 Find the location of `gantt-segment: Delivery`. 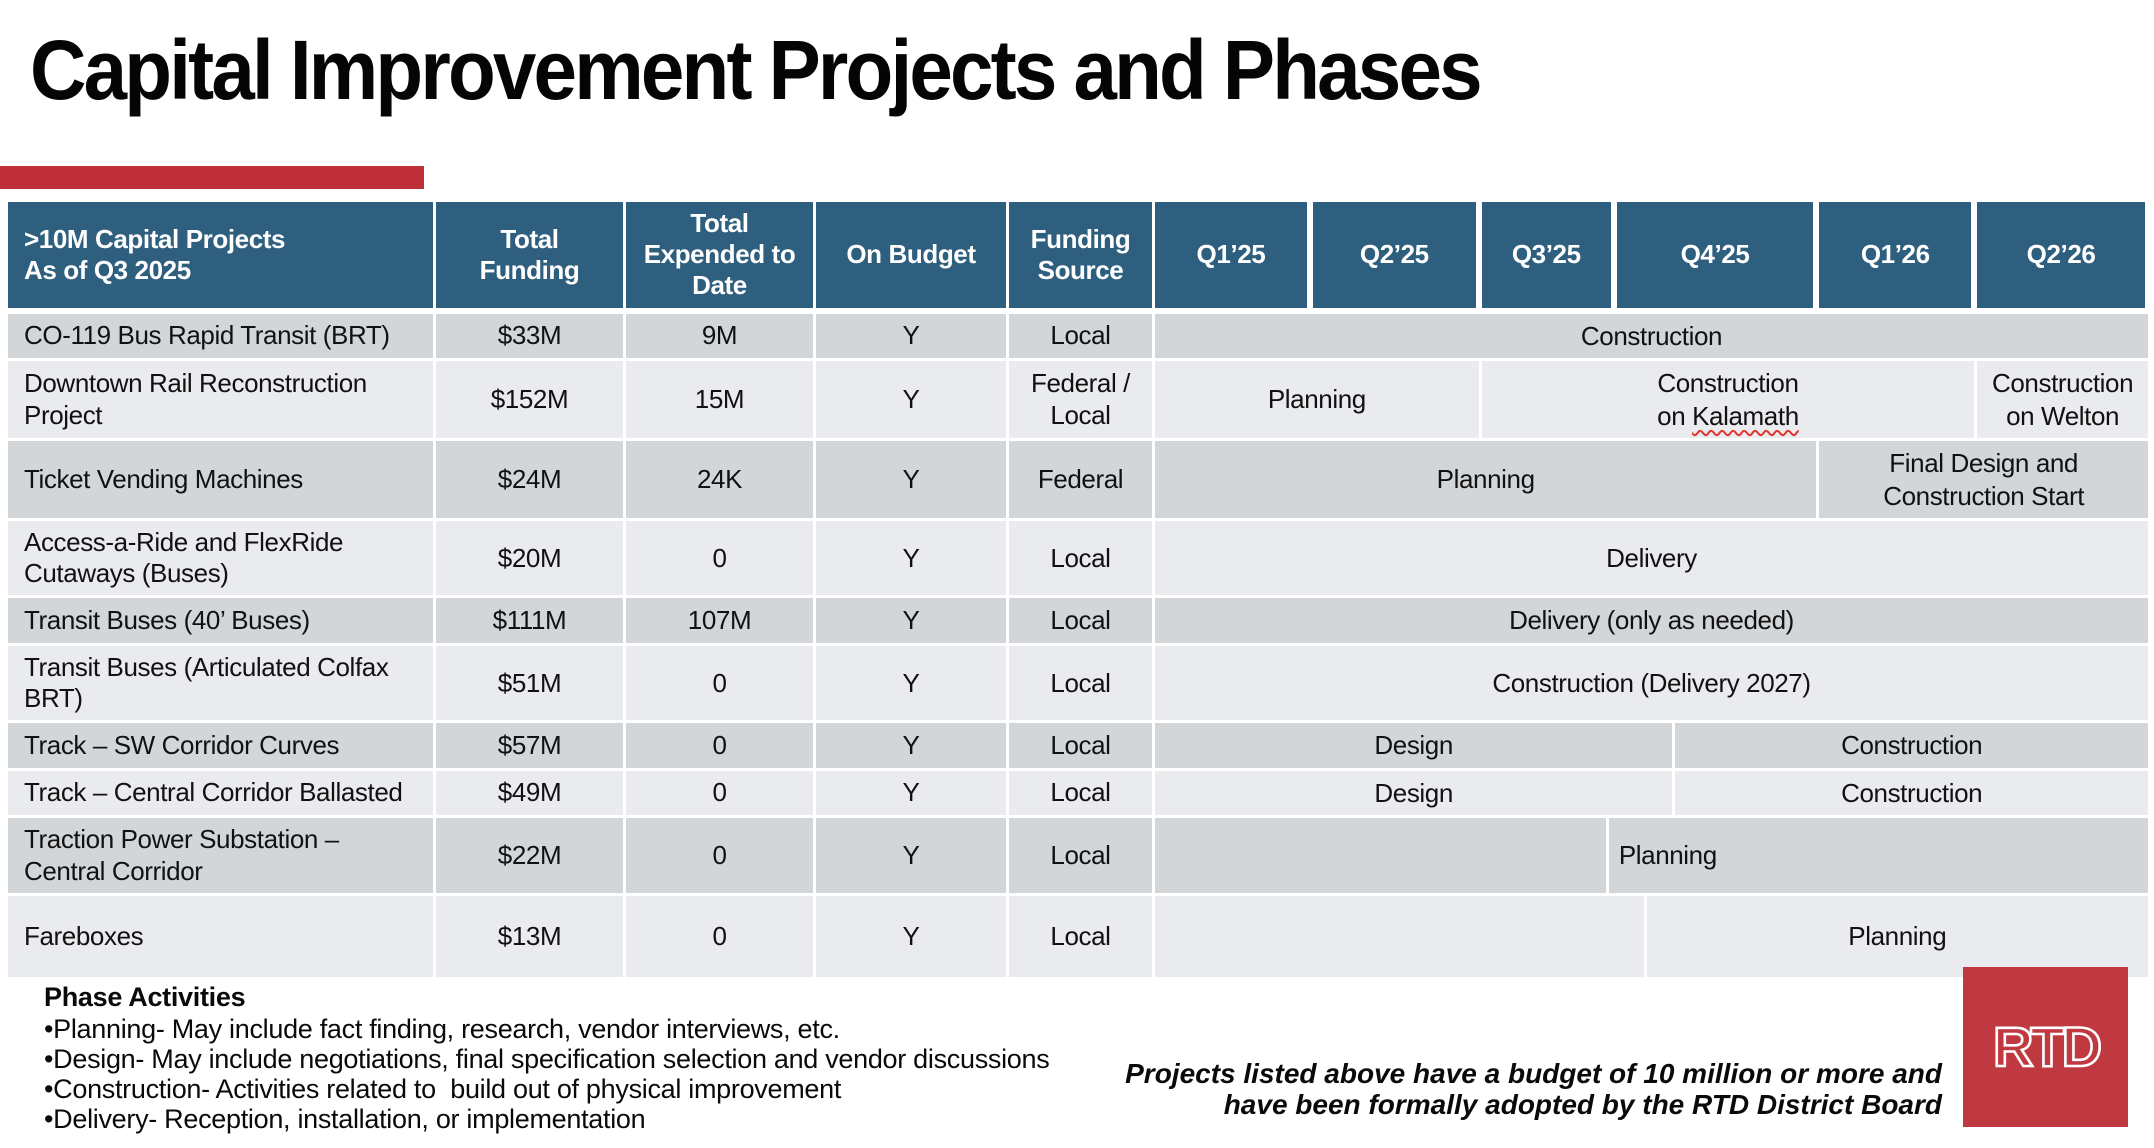

gantt-segment: Delivery is located at coordinates (1651, 558).